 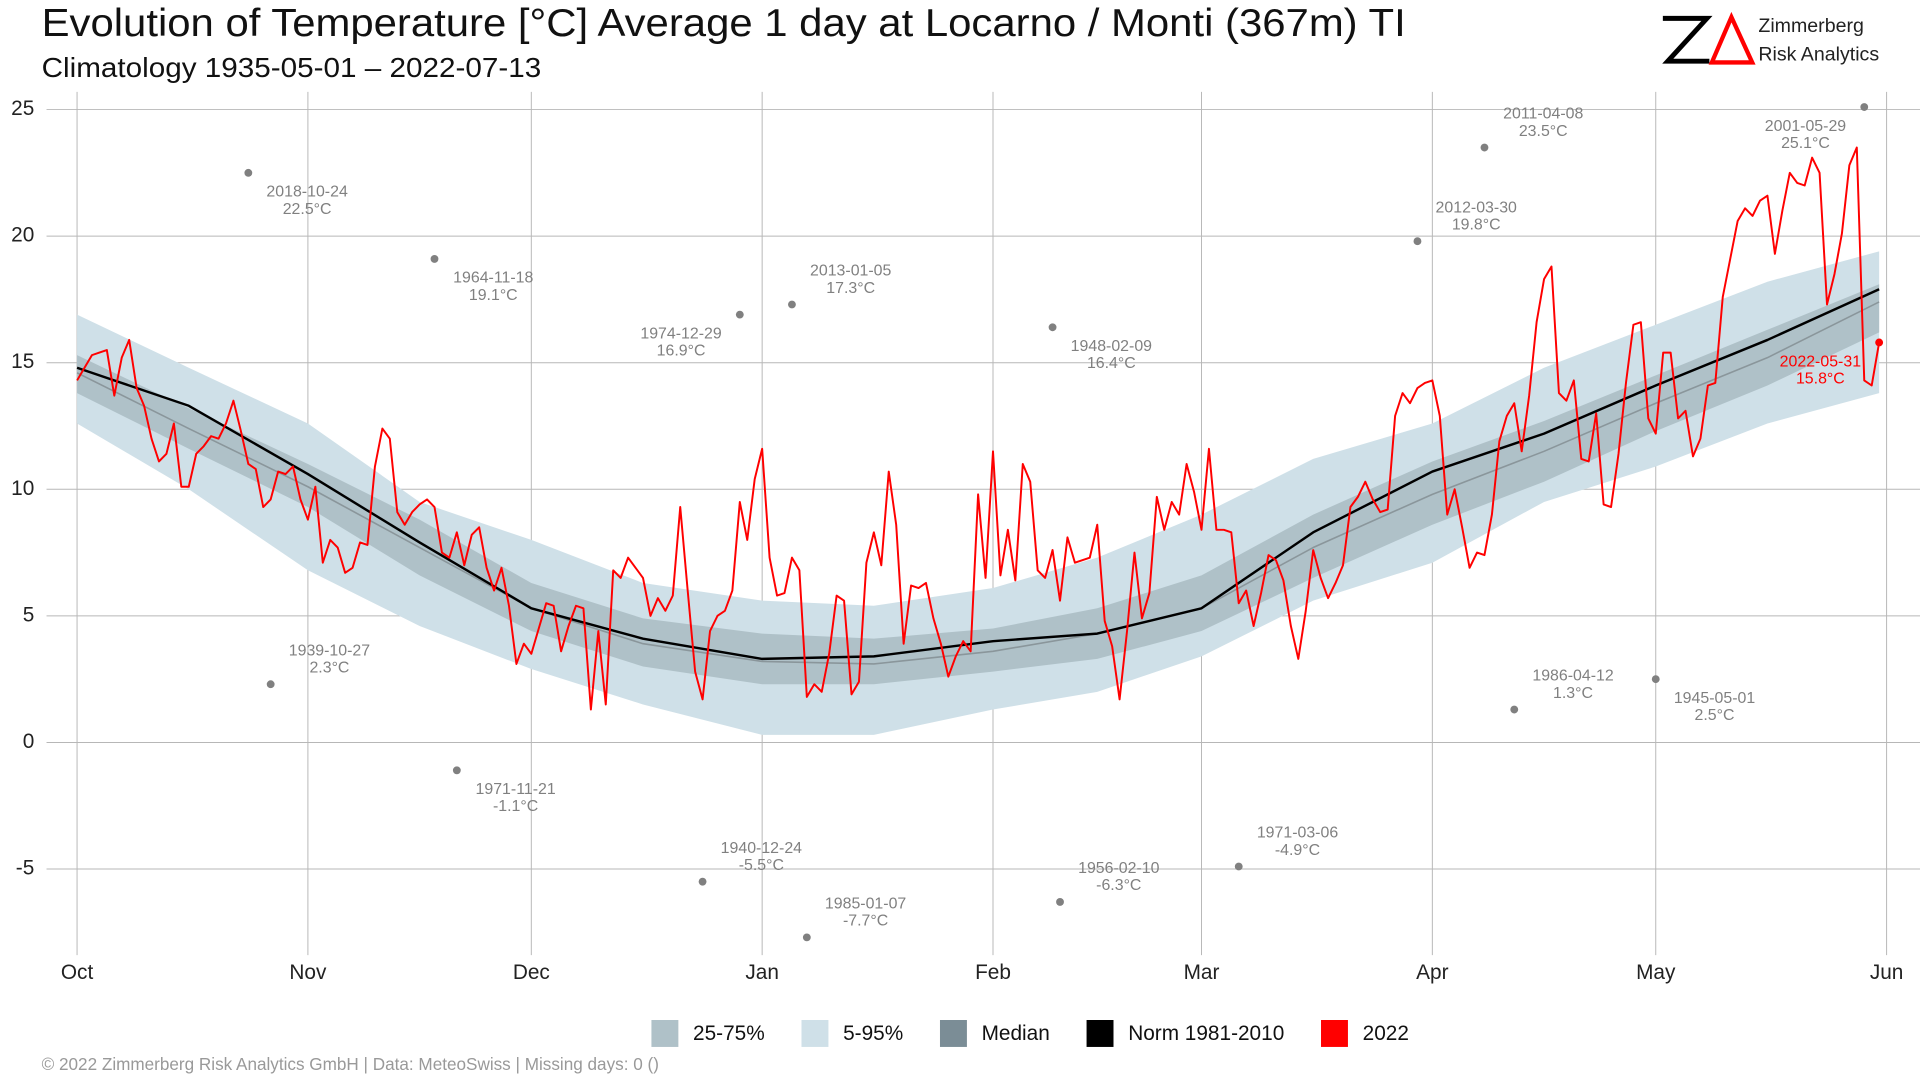 What do you see at coordinates (681, 351) in the screenshot?
I see `record-value: 16.9°C` at bounding box center [681, 351].